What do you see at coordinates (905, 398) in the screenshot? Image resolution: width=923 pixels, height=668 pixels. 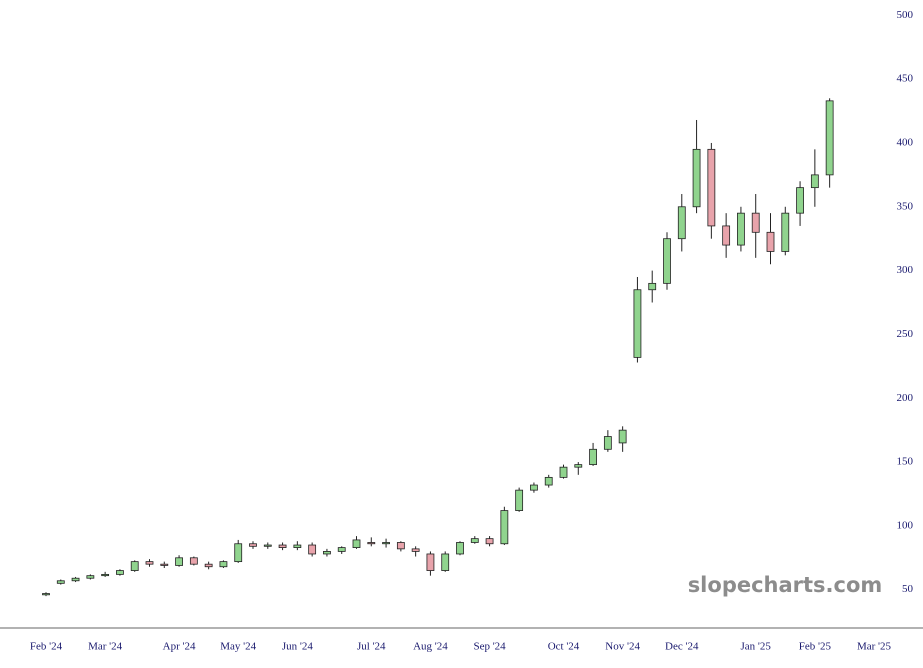 I see `y-tick-label: 200` at bounding box center [905, 398].